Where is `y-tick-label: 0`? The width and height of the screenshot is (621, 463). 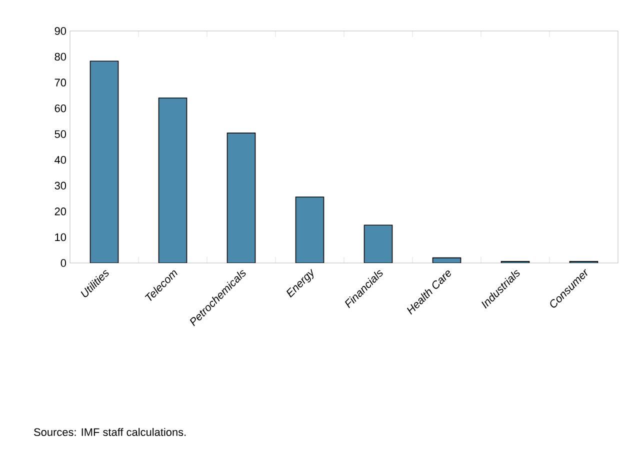
y-tick-label: 0 is located at coordinates (63, 263).